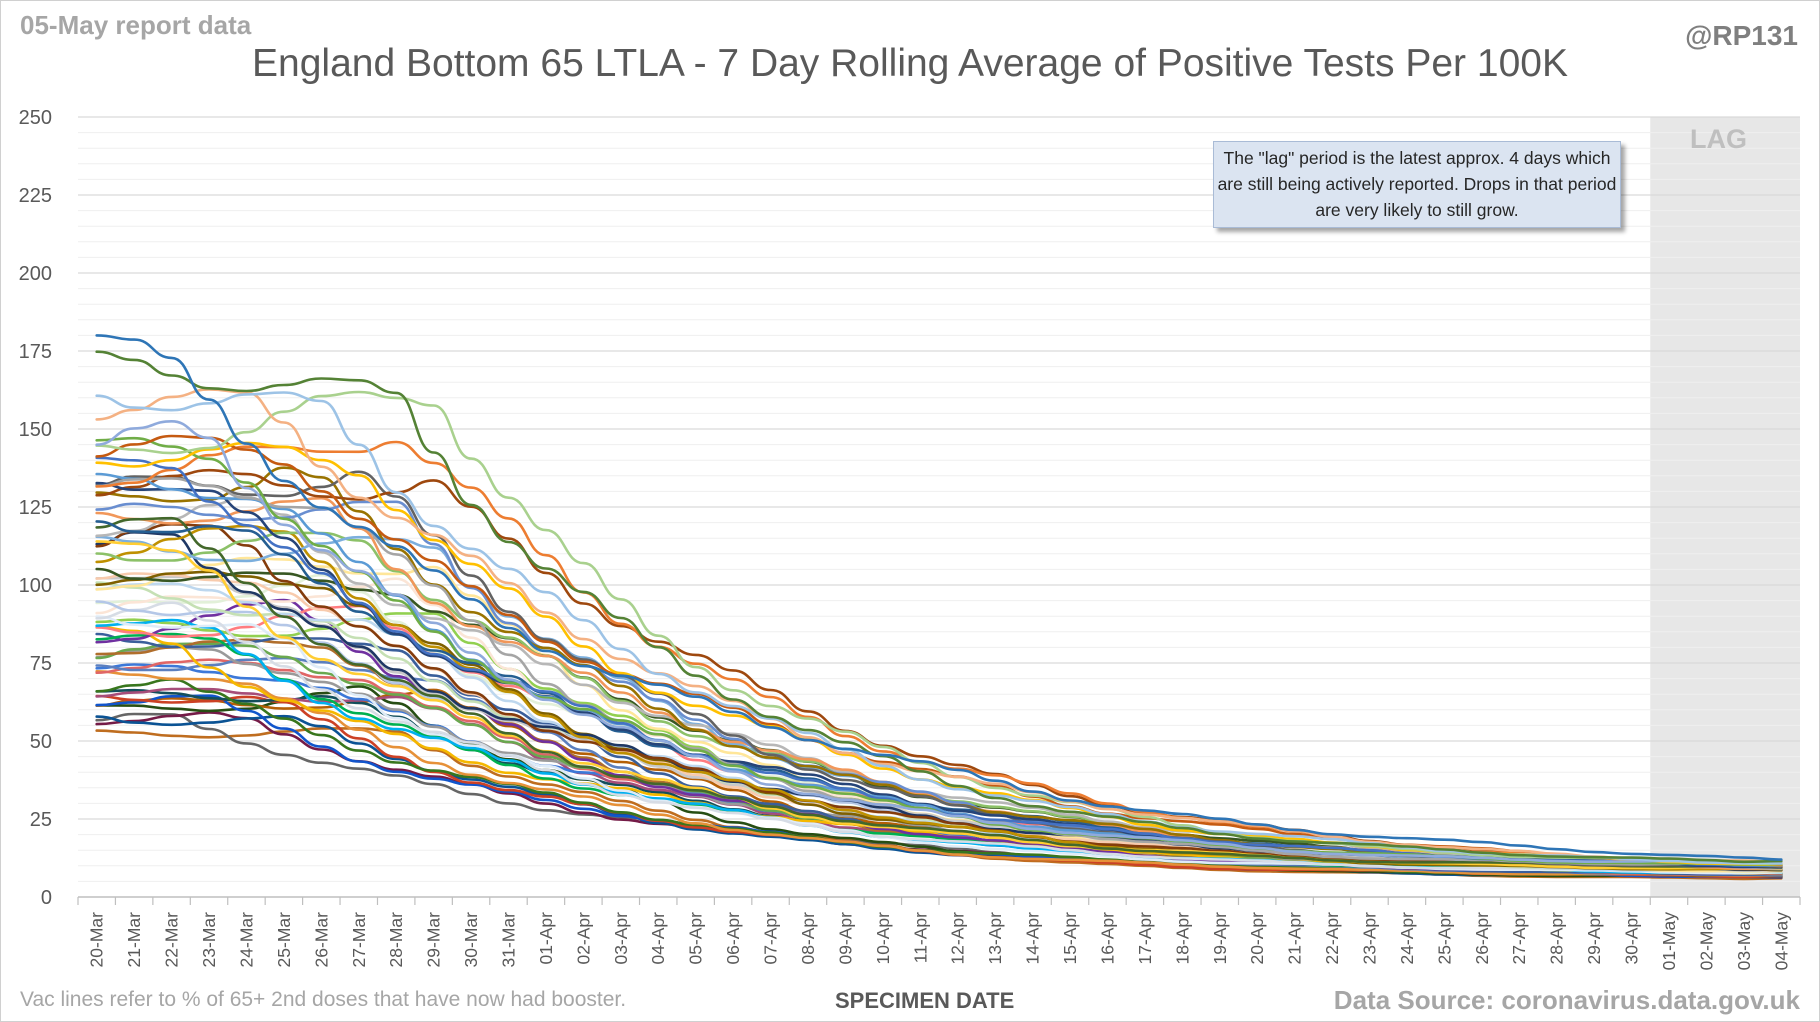 The width and height of the screenshot is (1820, 1022). I want to click on x-tick-label: 15-Apr, so click(1070, 938).